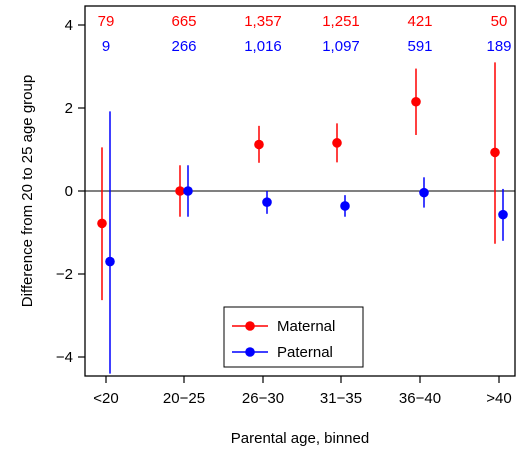 The height and width of the screenshot is (449, 520). I want to click on count-label: 1,097, so click(341, 46).